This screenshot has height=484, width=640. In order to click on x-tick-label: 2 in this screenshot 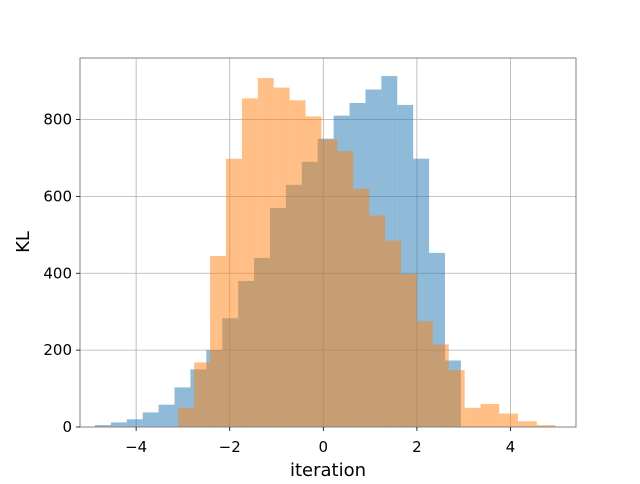, I will do `click(417, 447)`.